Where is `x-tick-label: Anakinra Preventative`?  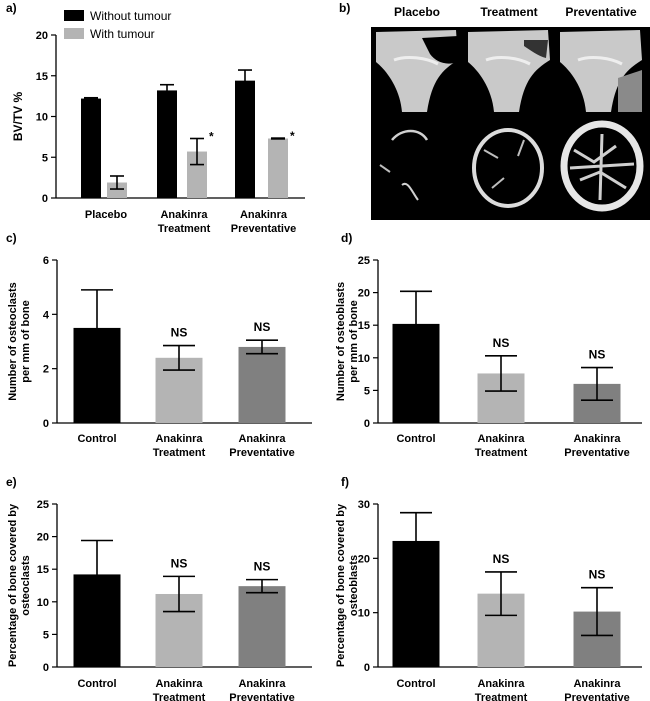 x-tick-label: Anakinra Preventative is located at coordinates (261, 446).